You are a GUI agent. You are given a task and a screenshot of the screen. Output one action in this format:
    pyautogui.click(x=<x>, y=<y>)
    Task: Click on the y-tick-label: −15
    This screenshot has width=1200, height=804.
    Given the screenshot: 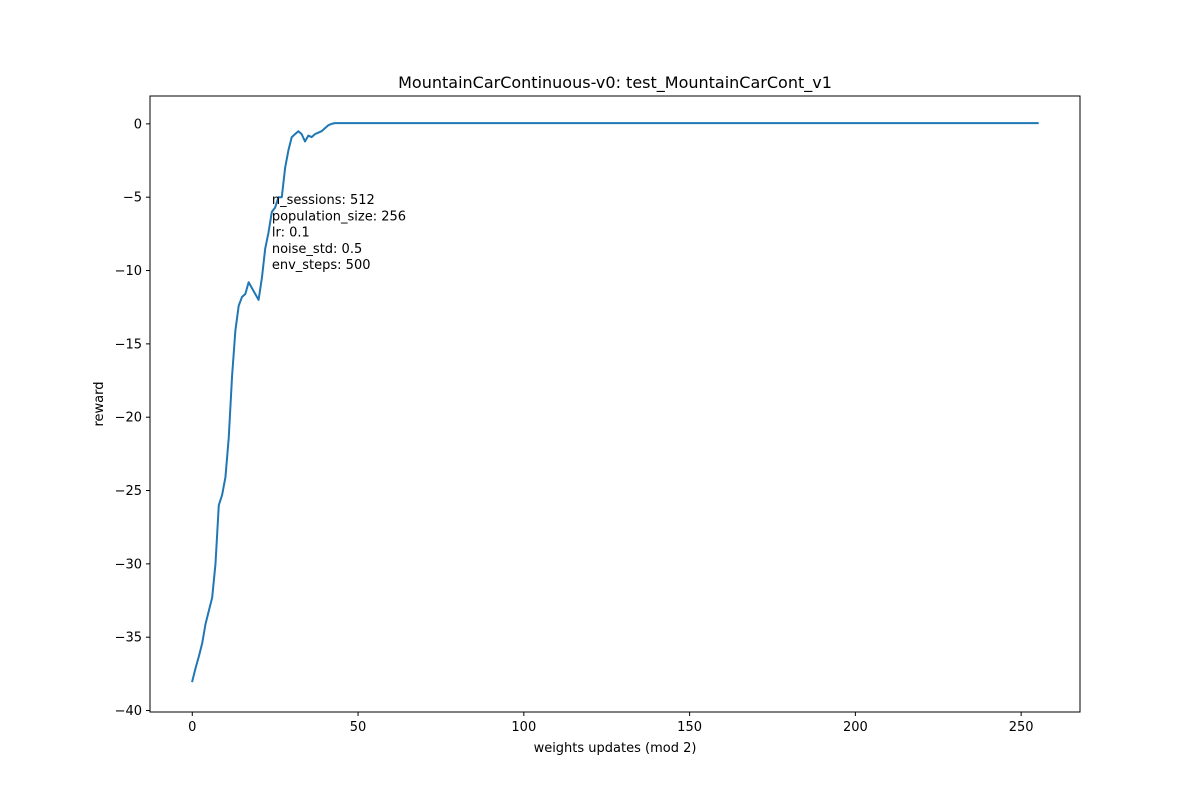 What is the action you would take?
    pyautogui.click(x=128, y=344)
    